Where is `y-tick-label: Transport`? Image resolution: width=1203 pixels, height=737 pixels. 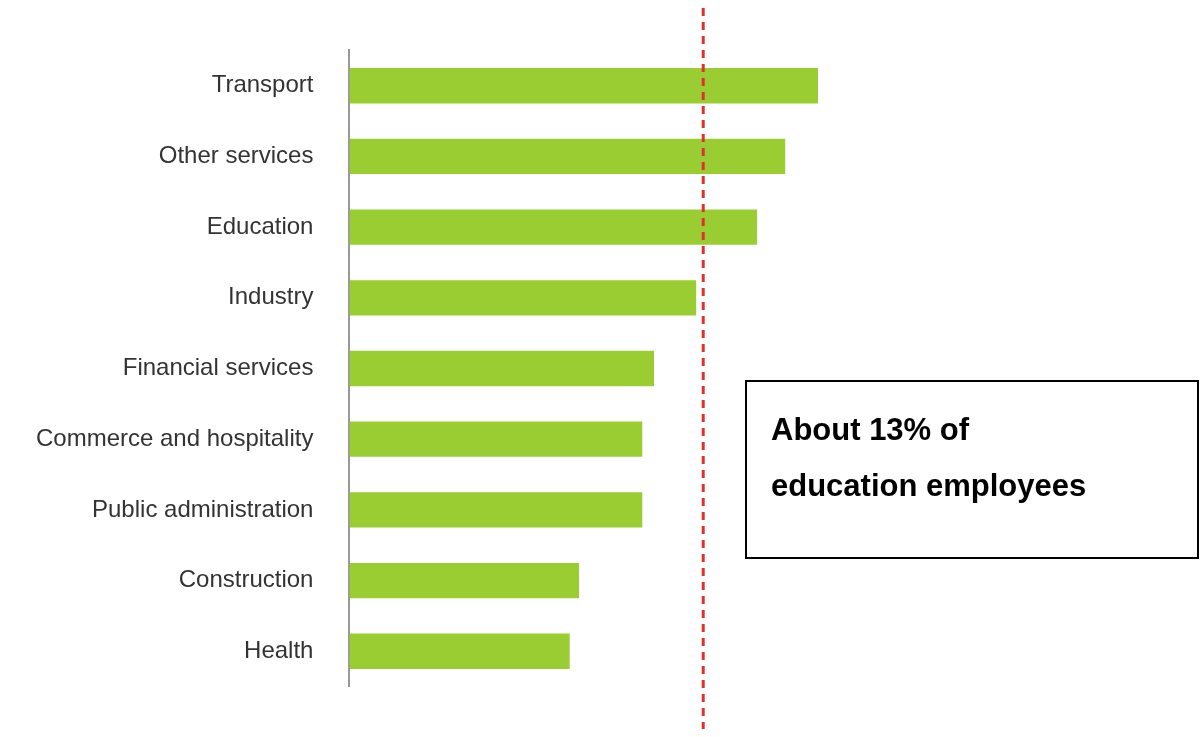
y-tick-label: Transport is located at coordinates (262, 84).